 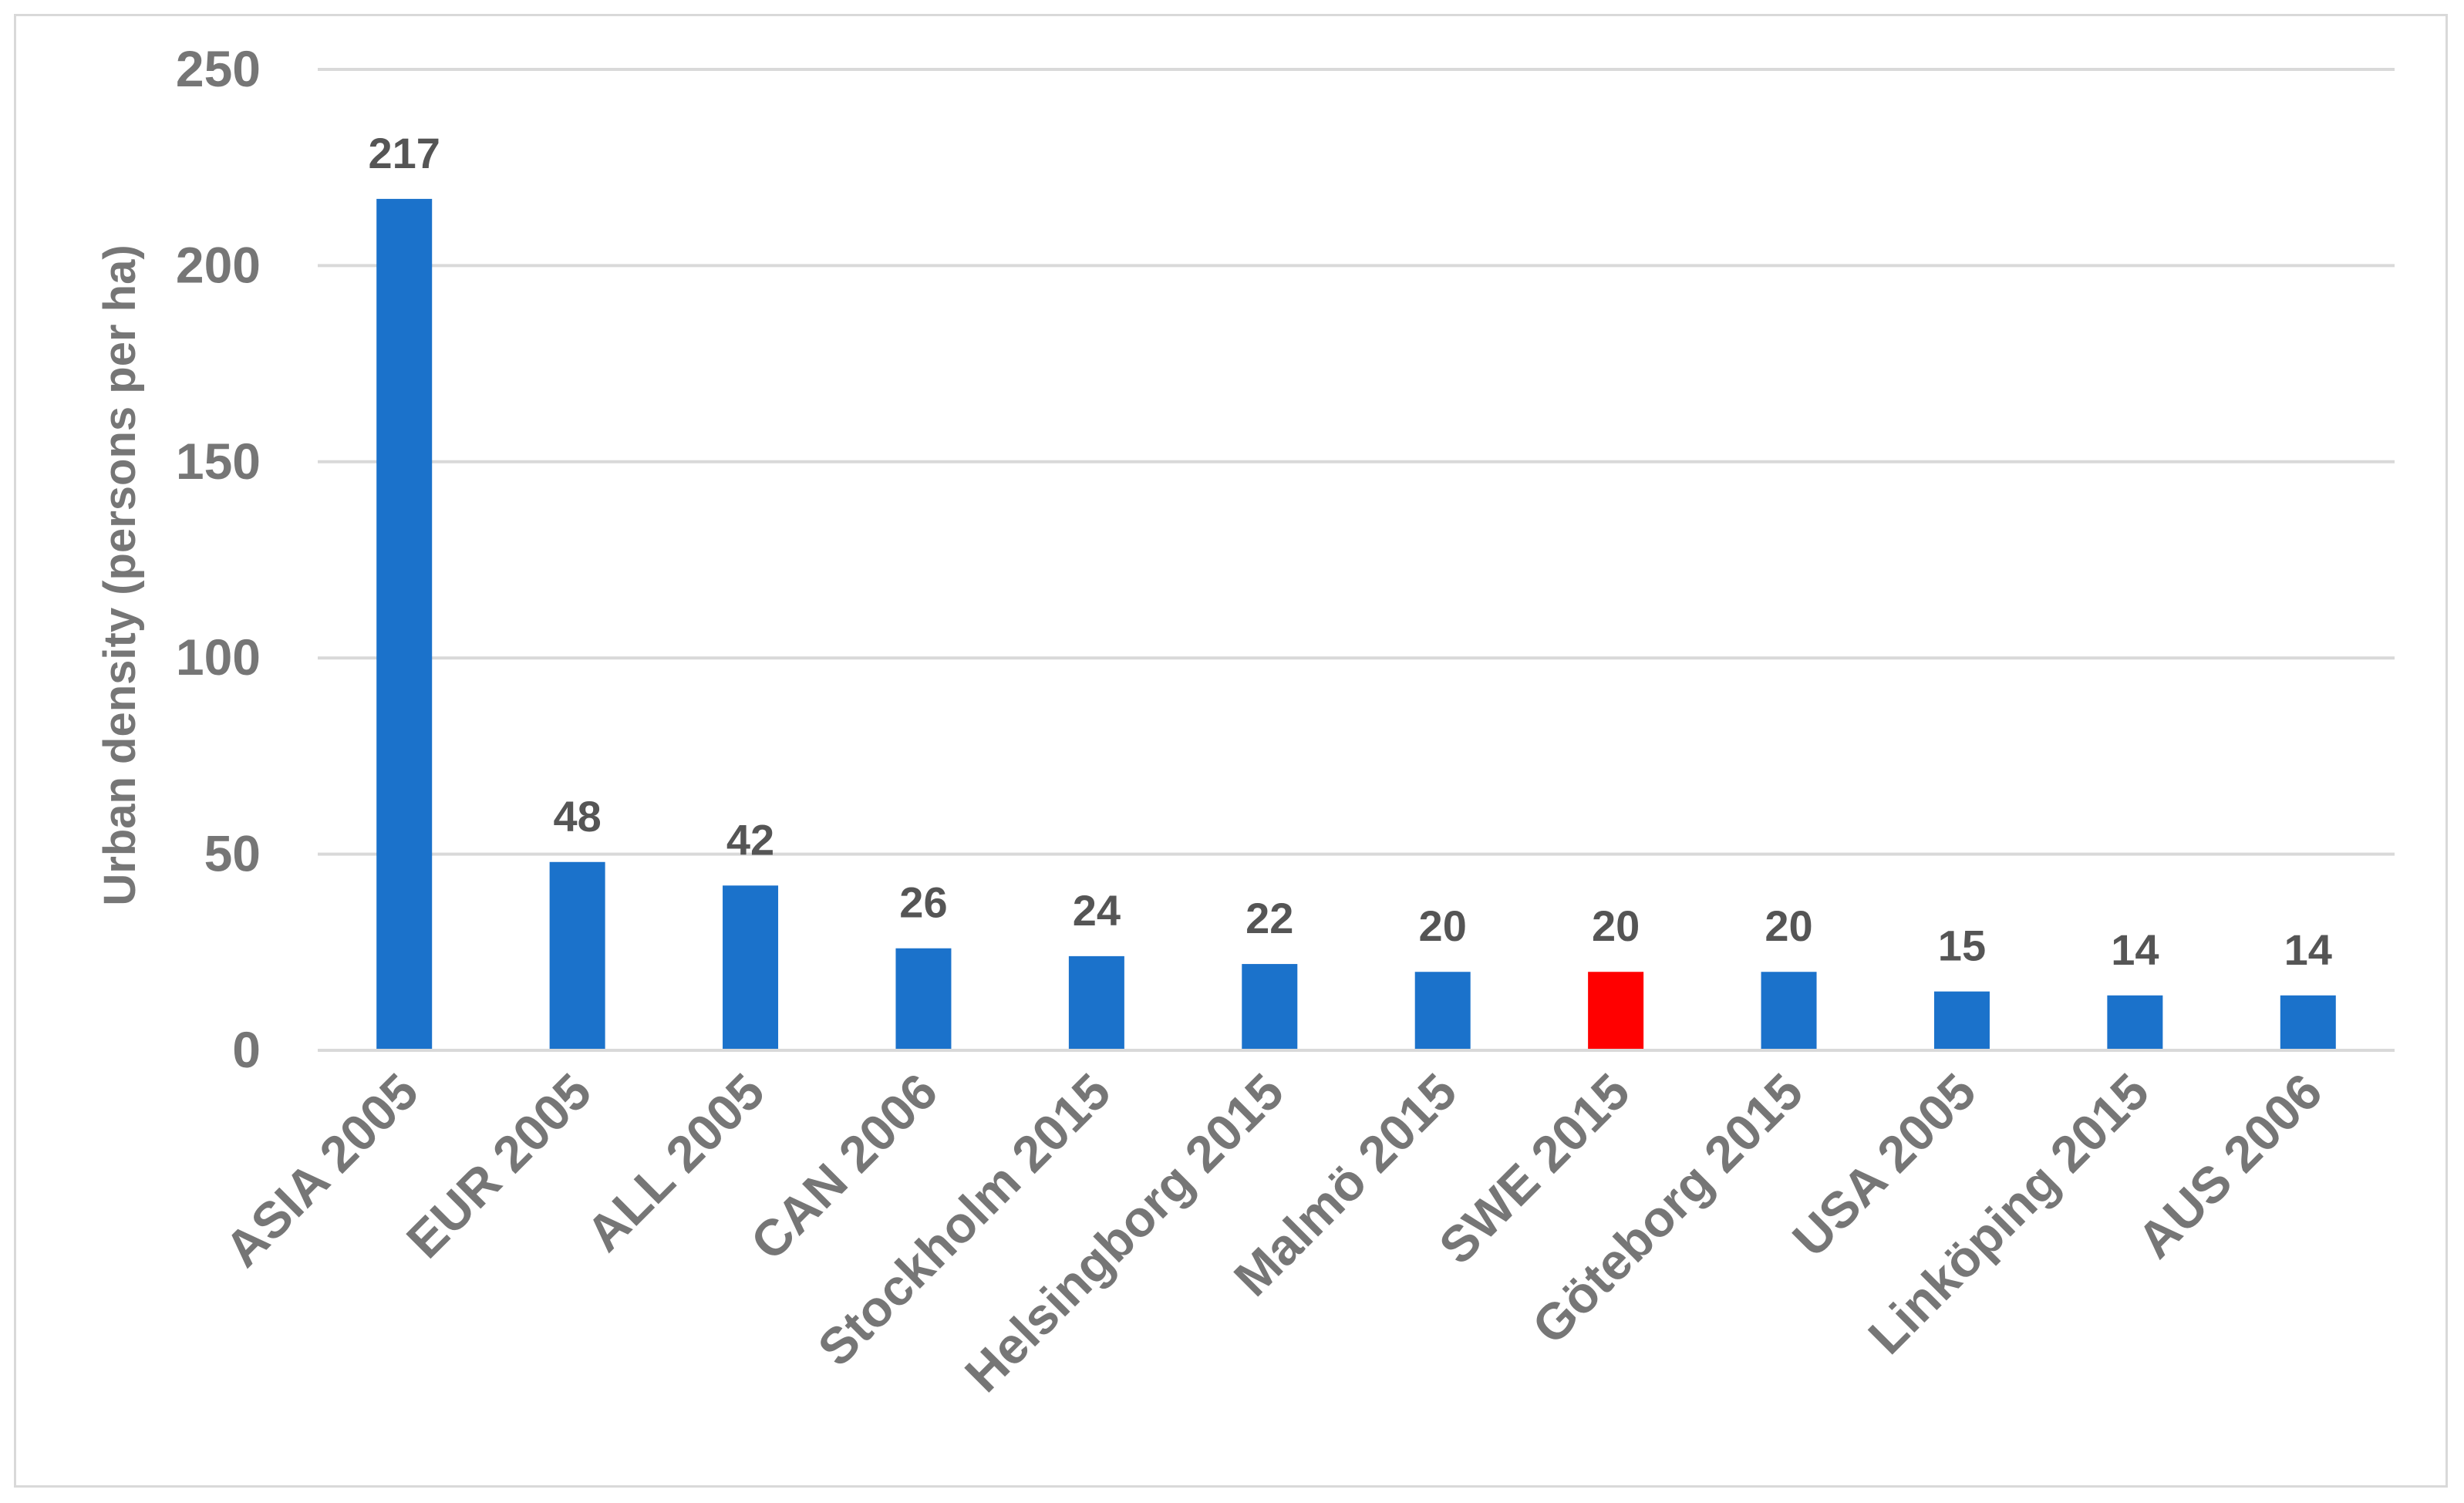 I want to click on y-axis-label: Urban density (persons per ha), so click(x=120, y=574).